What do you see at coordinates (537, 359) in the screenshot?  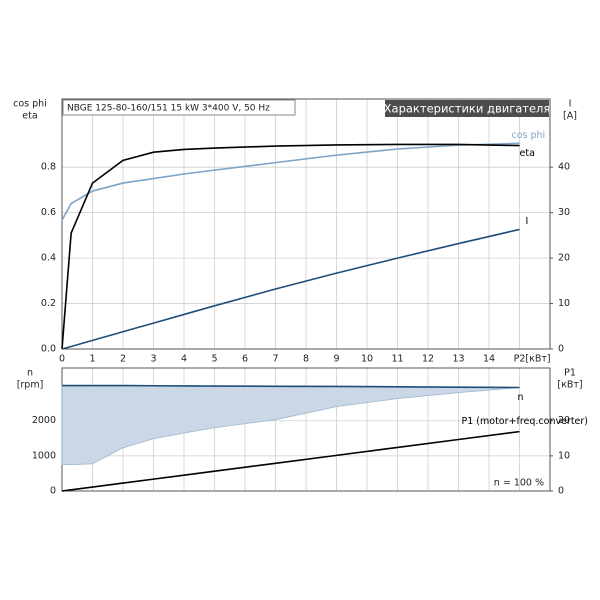 I see `x-axis-label: [кВт]` at bounding box center [537, 359].